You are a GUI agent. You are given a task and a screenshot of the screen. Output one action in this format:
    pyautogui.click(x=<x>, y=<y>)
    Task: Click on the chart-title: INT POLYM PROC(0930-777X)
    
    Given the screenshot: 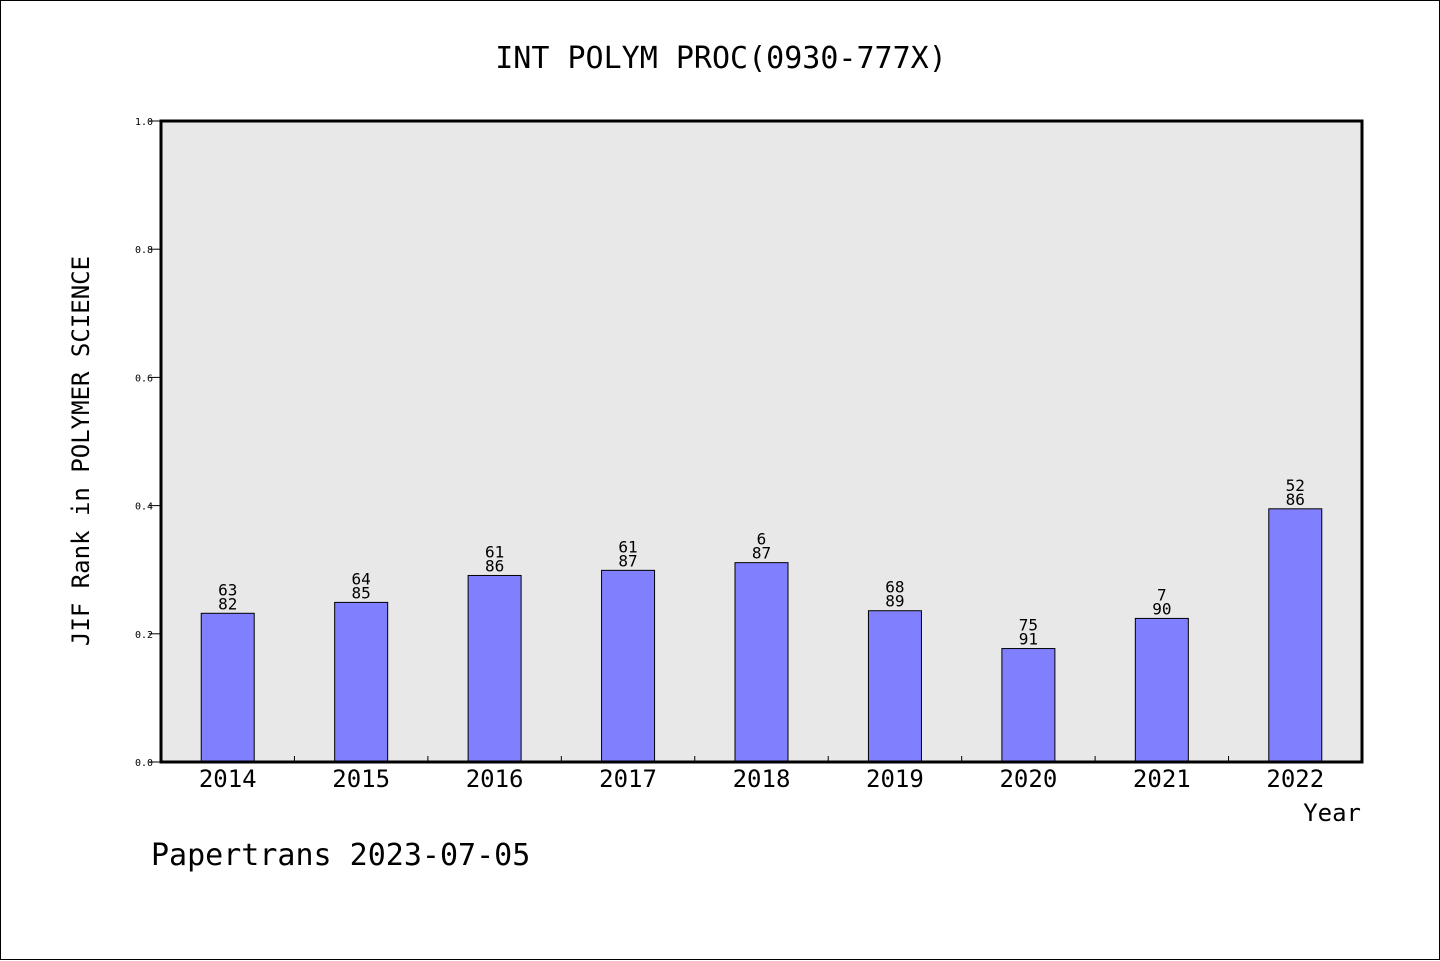 What is the action you would take?
    pyautogui.click(x=721, y=58)
    